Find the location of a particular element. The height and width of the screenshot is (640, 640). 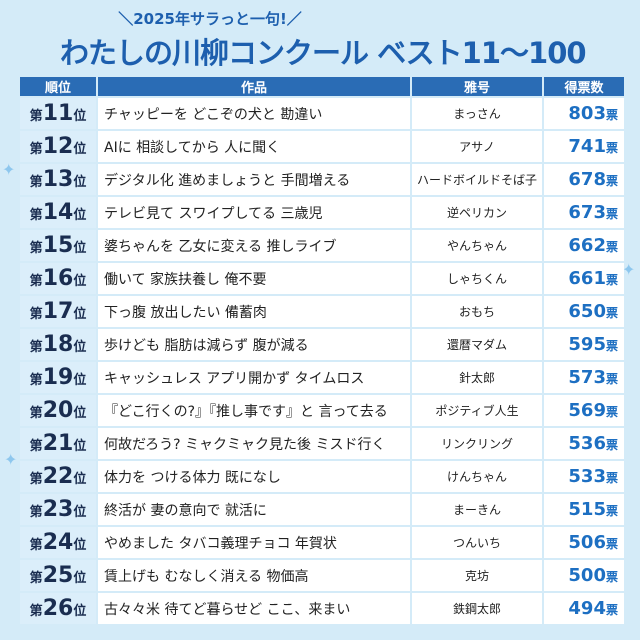

rank-cell: 第25位 is located at coordinates (58, 575).